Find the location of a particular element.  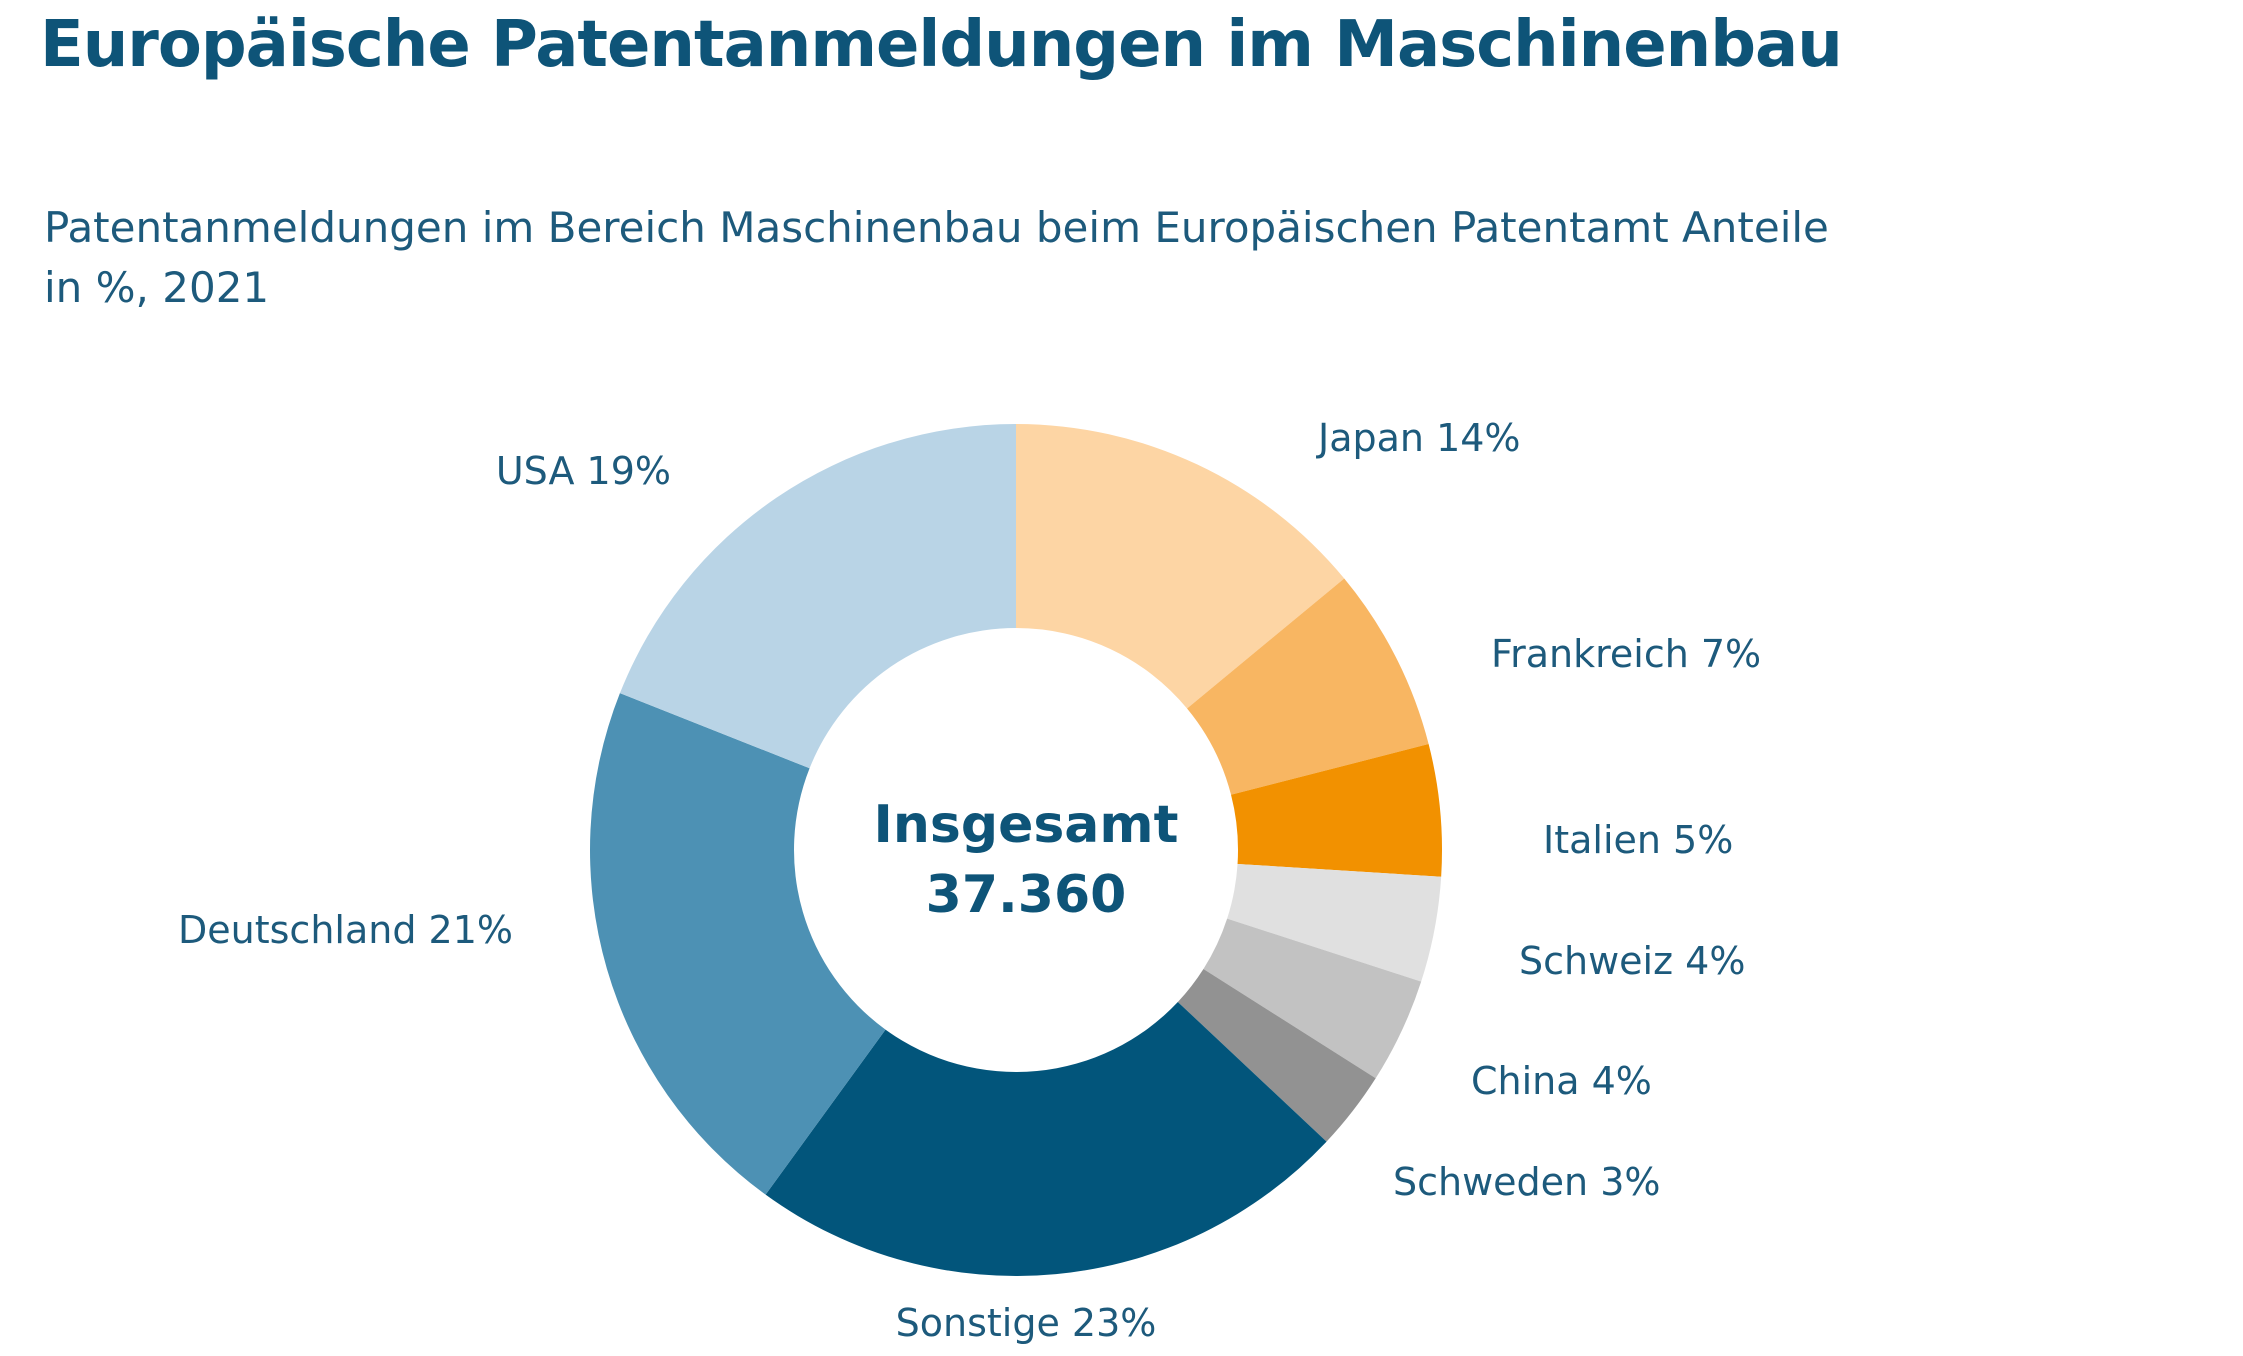

chart-subtitle-line-2: in %, 2021 is located at coordinates (157, 287).